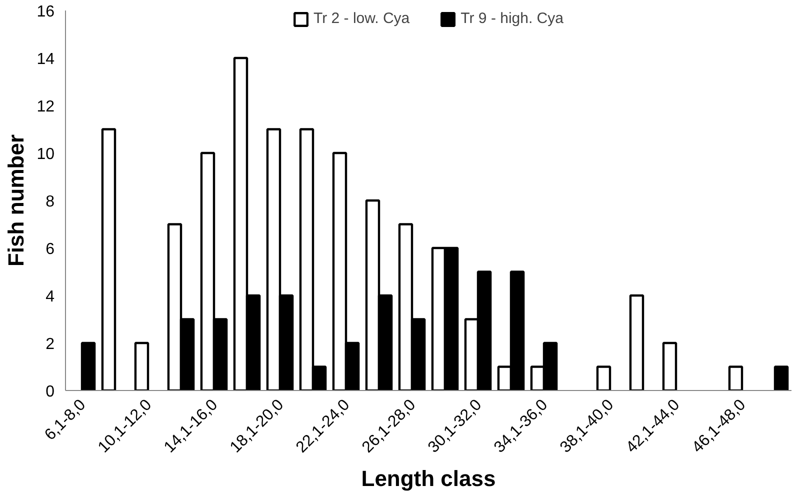 The height and width of the screenshot is (493, 795). Describe the element at coordinates (362, 18) in the screenshot. I see `legend-label: Tr 2 - low. Cya` at that location.